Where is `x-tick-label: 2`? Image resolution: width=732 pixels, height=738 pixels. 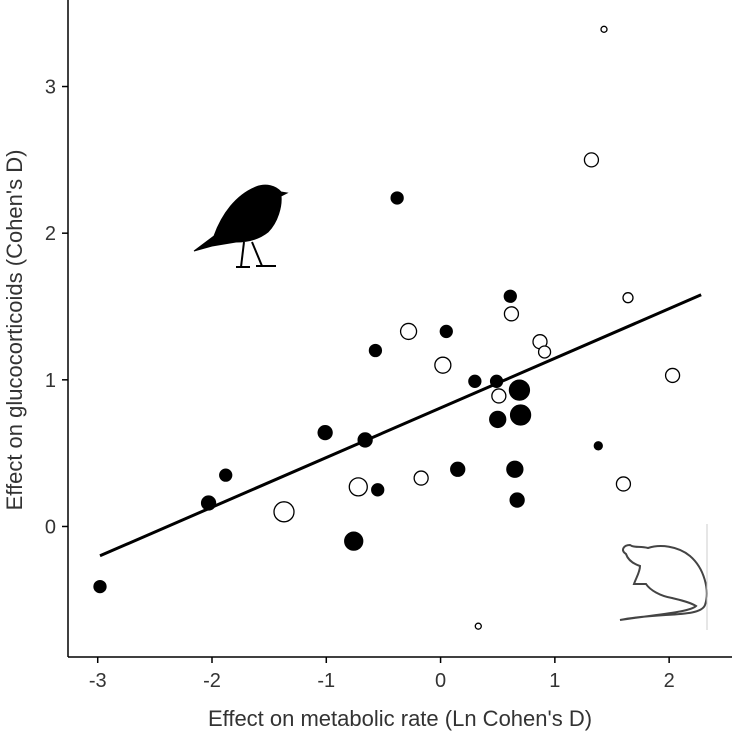
x-tick-label: 2 is located at coordinates (669, 681).